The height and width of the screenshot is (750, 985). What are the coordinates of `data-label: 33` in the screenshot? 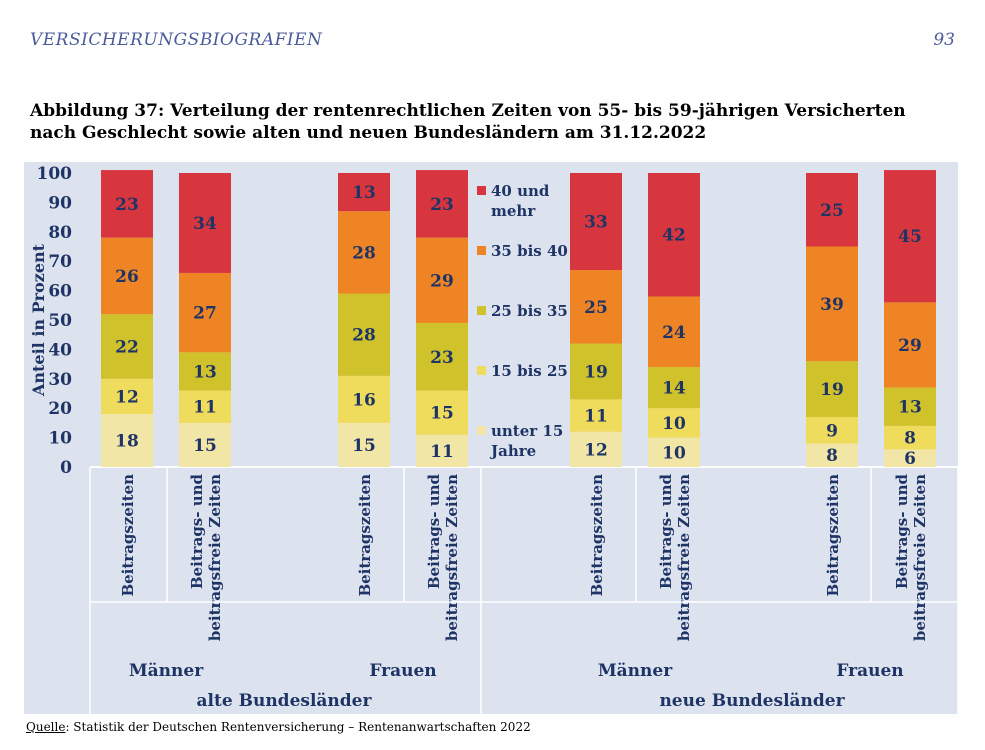 It's located at (596, 223).